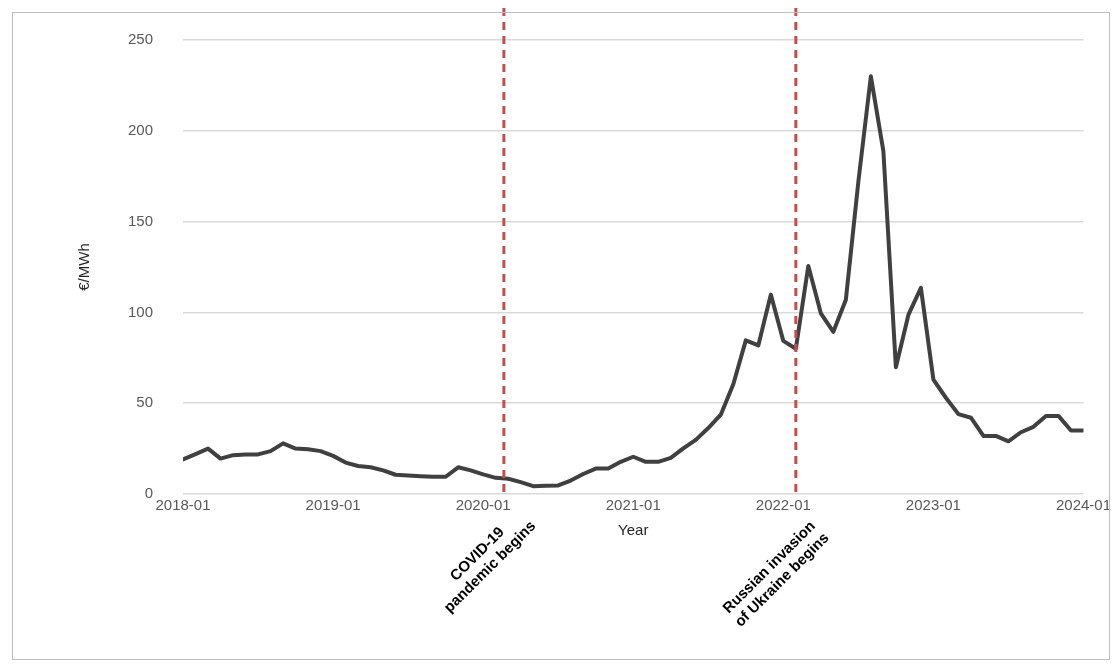  Describe the element at coordinates (141, 39) in the screenshot. I see `y-tick-label: 250` at that location.